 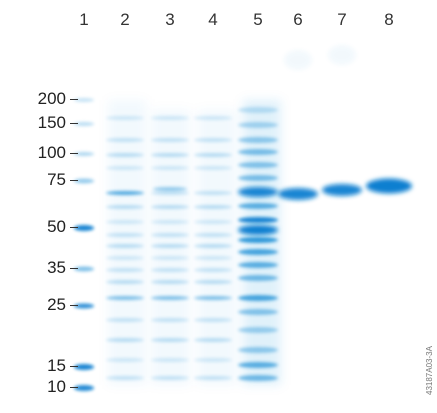 I want to click on mw-label-text: 50, so click(x=56, y=226).